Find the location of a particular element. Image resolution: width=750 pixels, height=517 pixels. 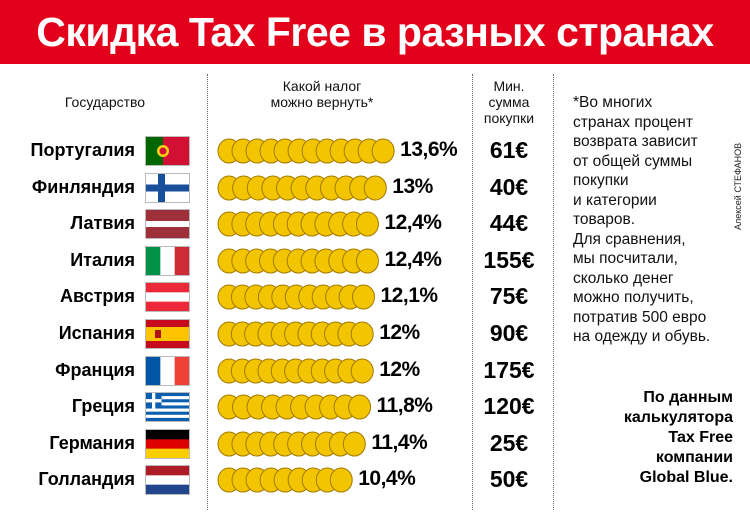

country-label: Португалия is located at coordinates (82, 150).